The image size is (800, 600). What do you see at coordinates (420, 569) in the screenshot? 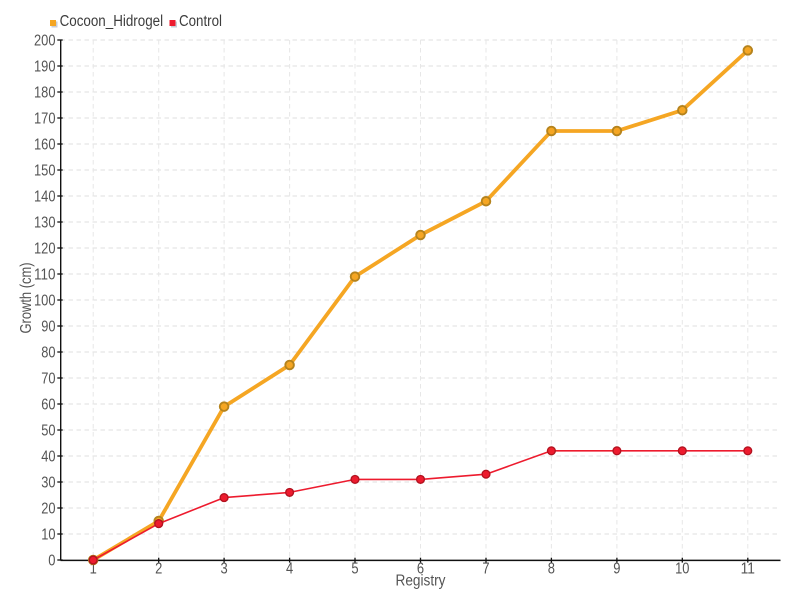
I see `svg-text: 6` at bounding box center [420, 569].